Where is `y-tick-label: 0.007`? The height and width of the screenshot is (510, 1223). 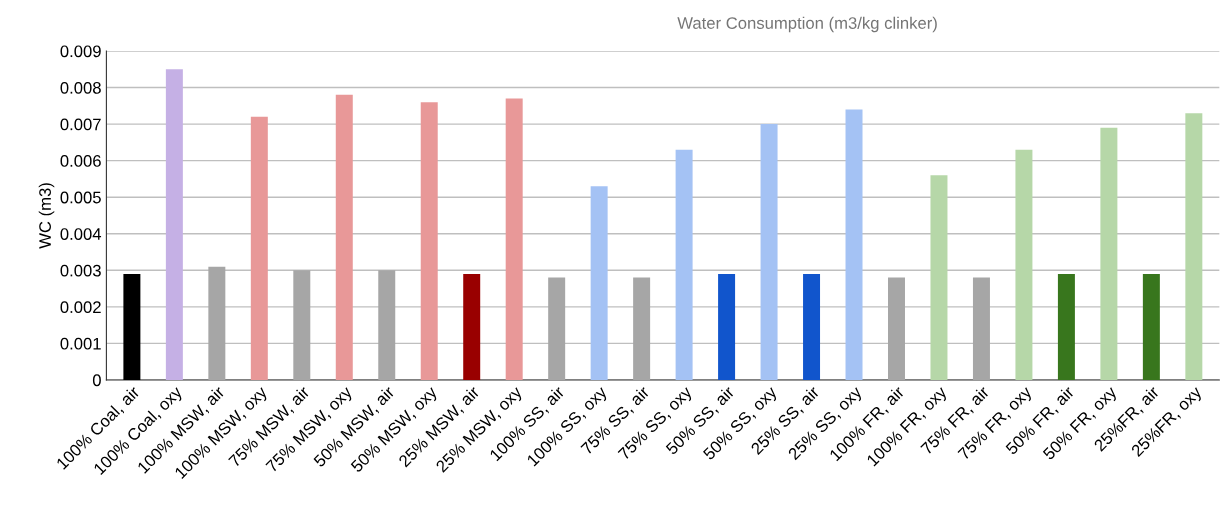 y-tick-label: 0.007 is located at coordinates (80, 124).